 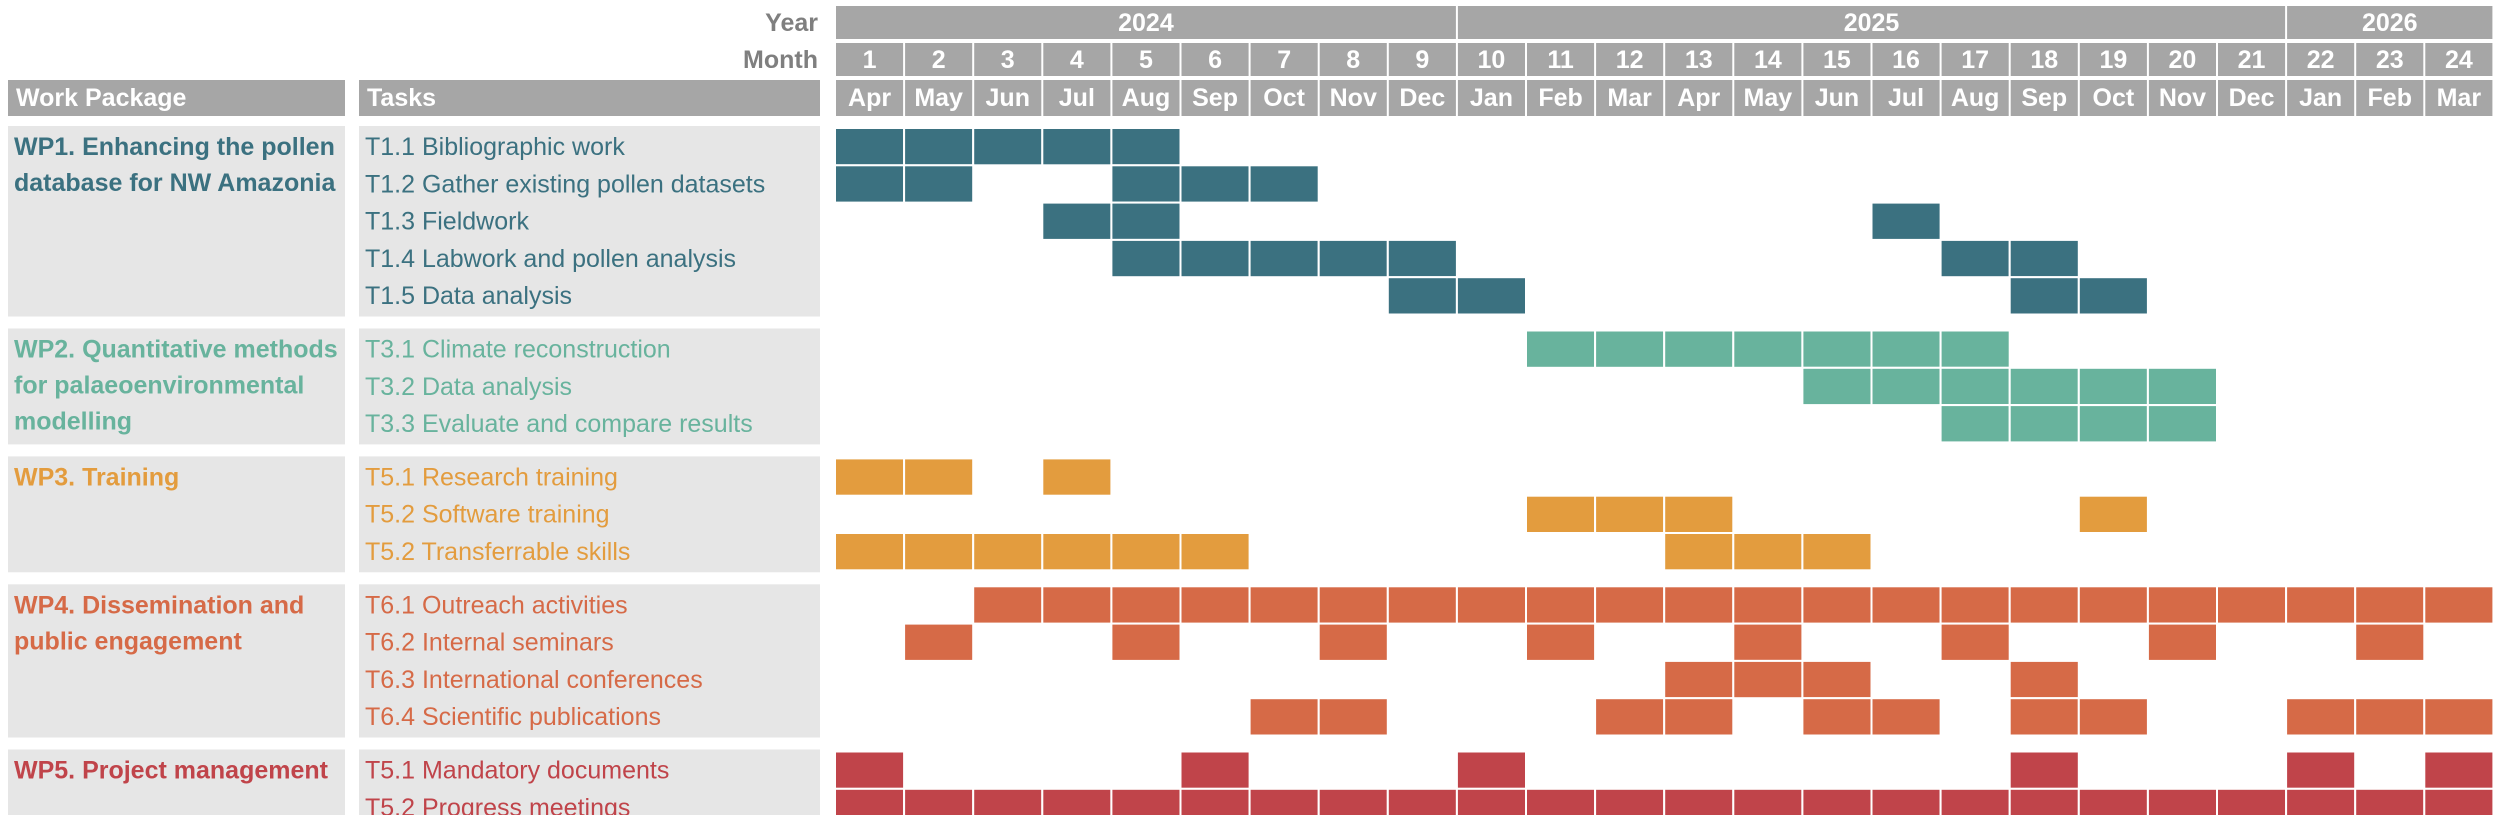 I want to click on month-number-label: 21, so click(x=2252, y=60).